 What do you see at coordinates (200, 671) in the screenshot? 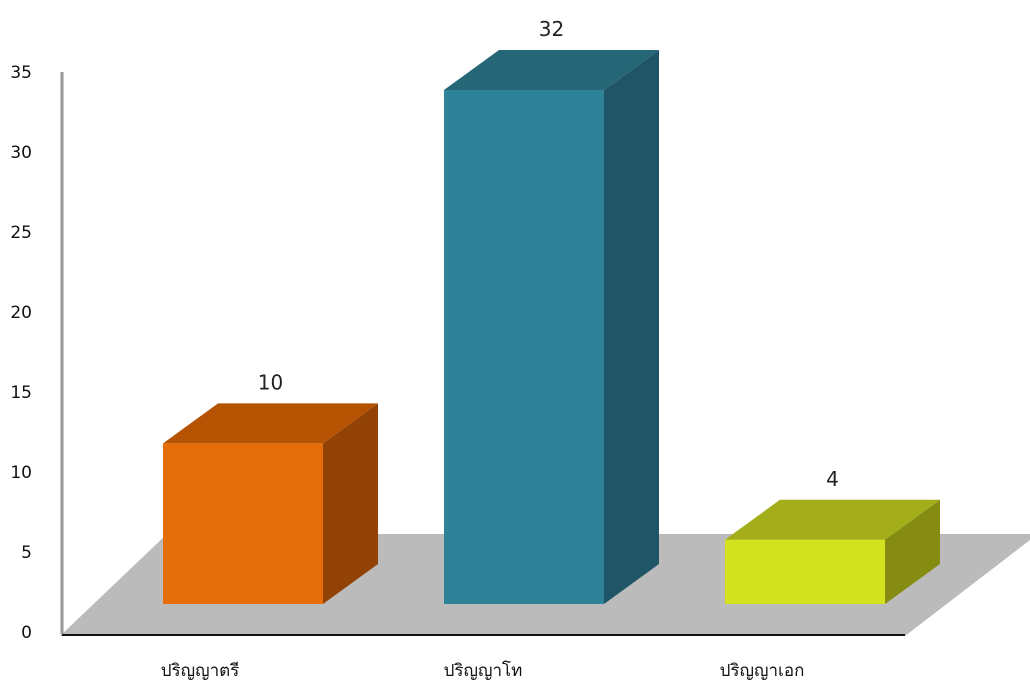
I see `category-label: ปริญญาตรี` at bounding box center [200, 671].